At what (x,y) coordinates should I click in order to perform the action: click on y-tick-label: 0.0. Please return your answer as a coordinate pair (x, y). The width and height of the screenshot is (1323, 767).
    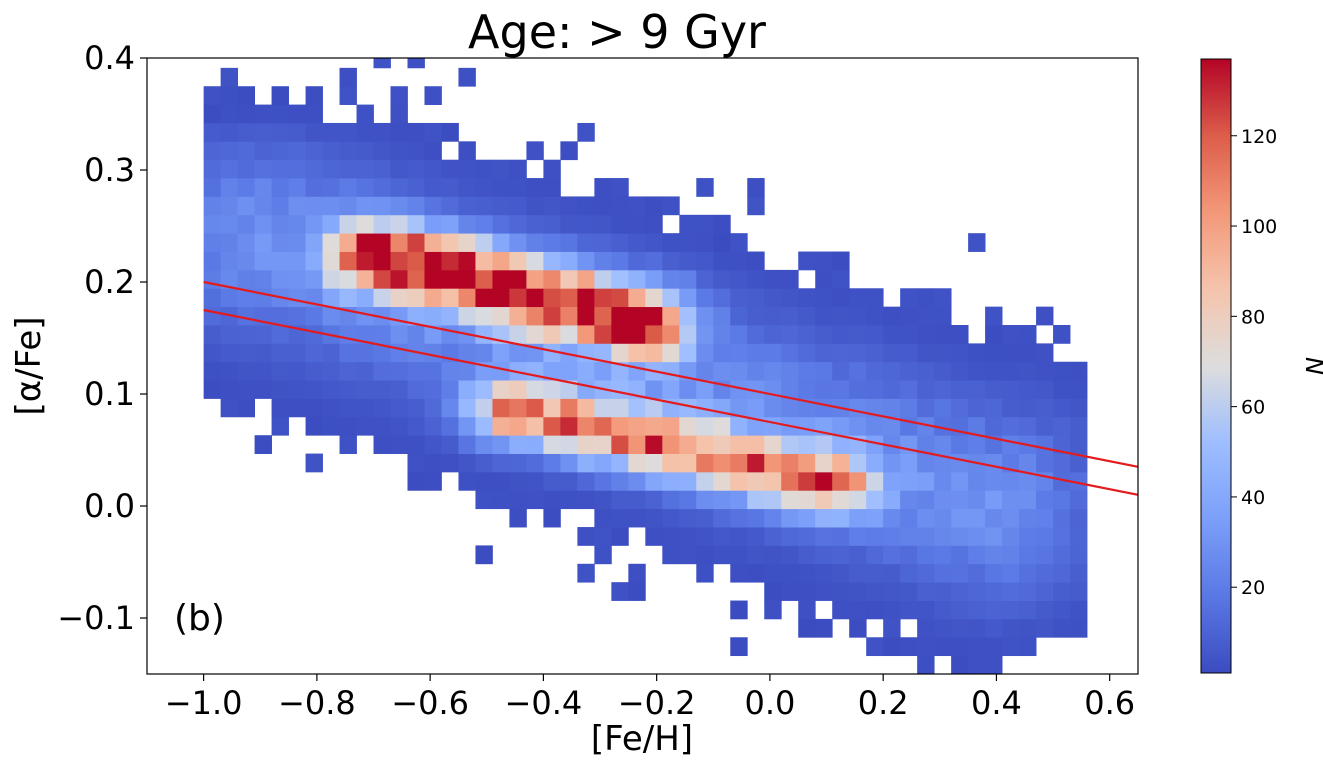
    Looking at the image, I should click on (109, 506).